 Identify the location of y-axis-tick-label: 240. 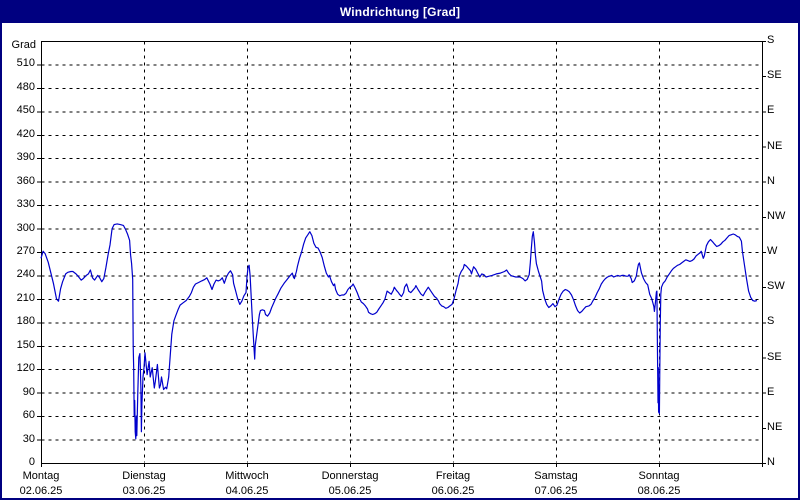
(25, 274).